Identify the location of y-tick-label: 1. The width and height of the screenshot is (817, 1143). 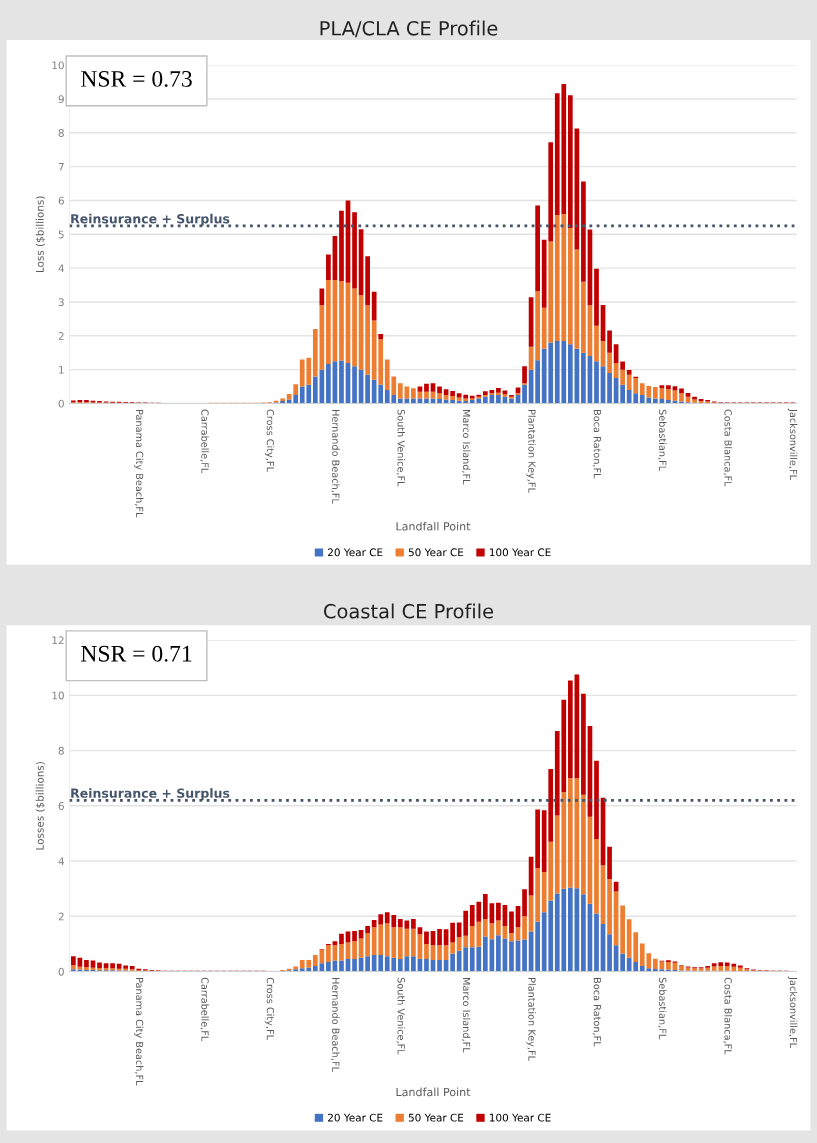
(61, 370).